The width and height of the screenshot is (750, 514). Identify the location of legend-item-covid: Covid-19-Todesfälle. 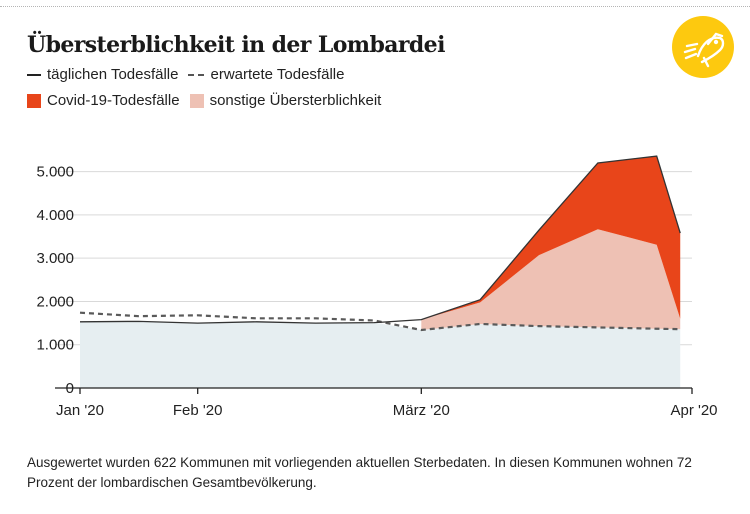
(103, 100).